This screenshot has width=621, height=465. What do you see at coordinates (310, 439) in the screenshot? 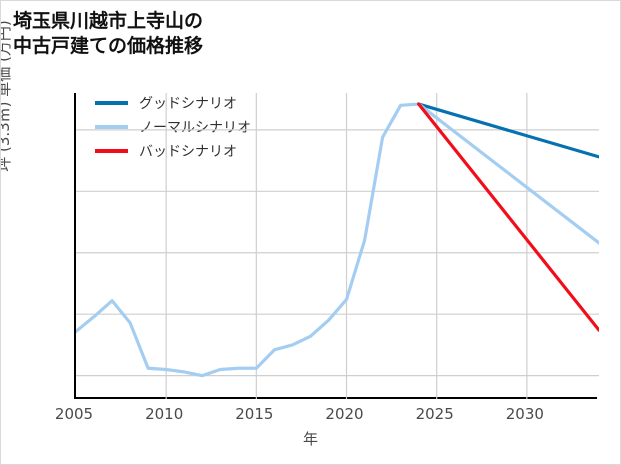
I see `x-axis-label: 年` at bounding box center [310, 439].